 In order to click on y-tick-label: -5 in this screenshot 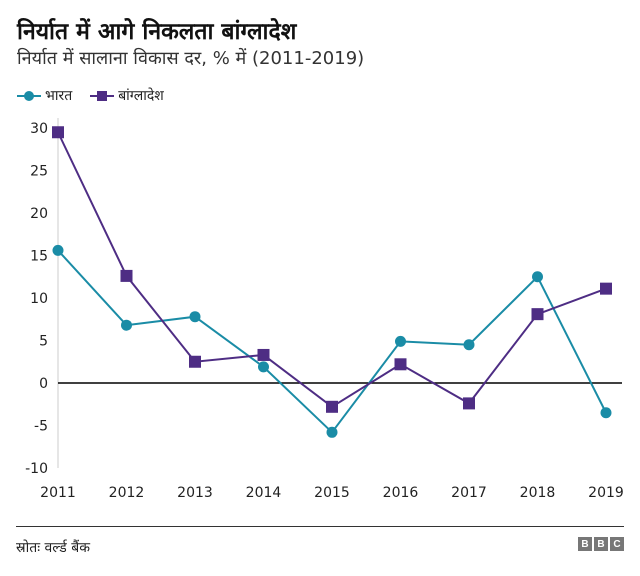, I will do `click(41, 427)`.